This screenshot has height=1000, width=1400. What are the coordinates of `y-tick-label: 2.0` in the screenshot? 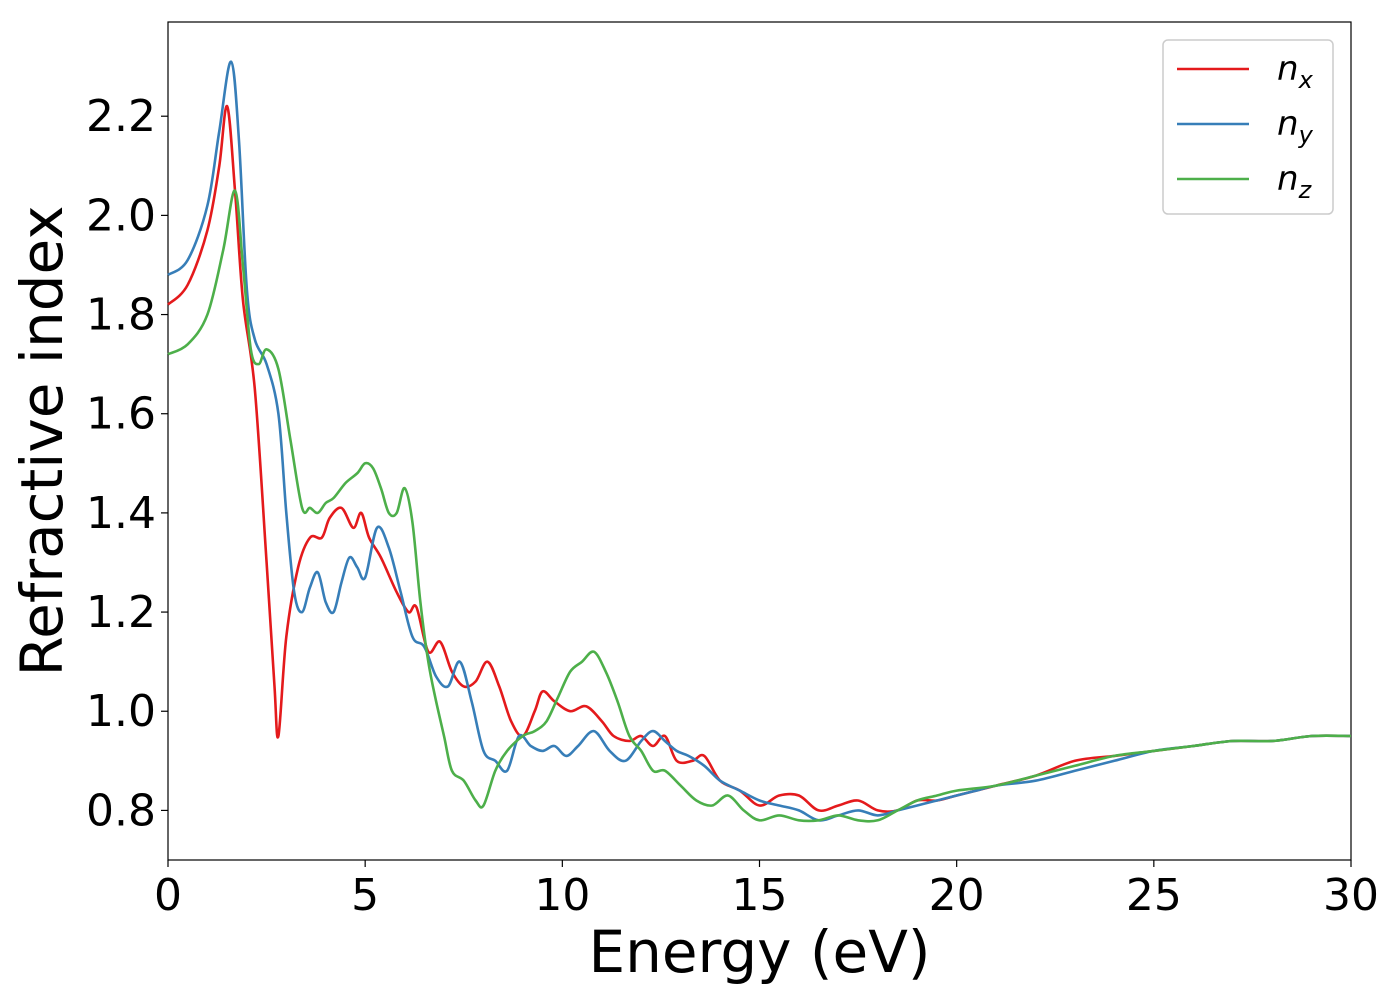 It's located at (121, 215).